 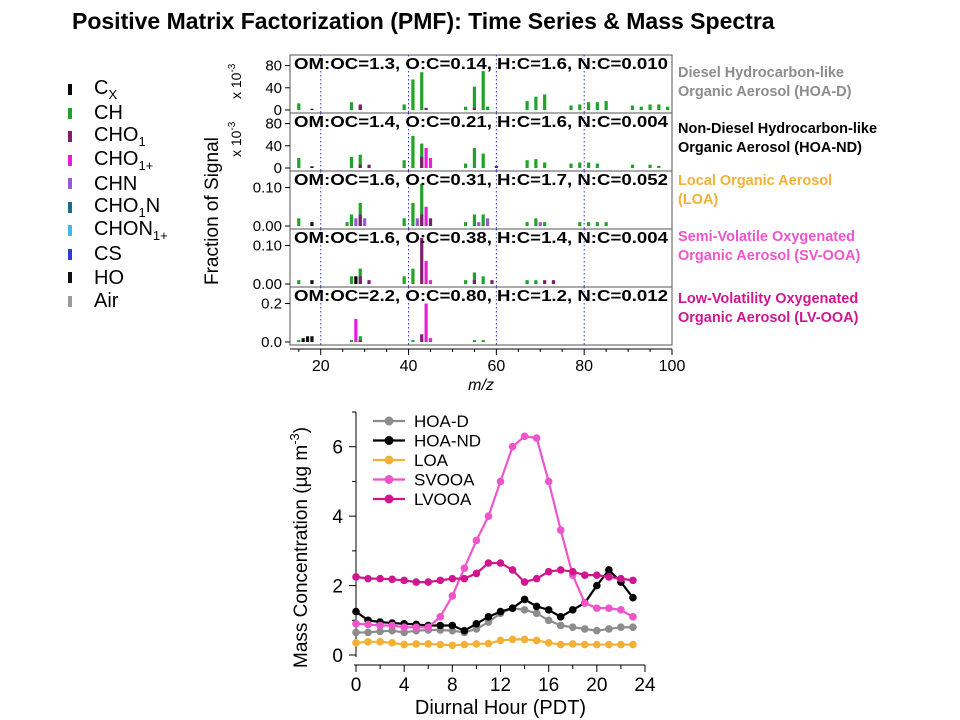 What do you see at coordinates (500, 685) in the screenshot?
I see `x-tick-label: 12` at bounding box center [500, 685].